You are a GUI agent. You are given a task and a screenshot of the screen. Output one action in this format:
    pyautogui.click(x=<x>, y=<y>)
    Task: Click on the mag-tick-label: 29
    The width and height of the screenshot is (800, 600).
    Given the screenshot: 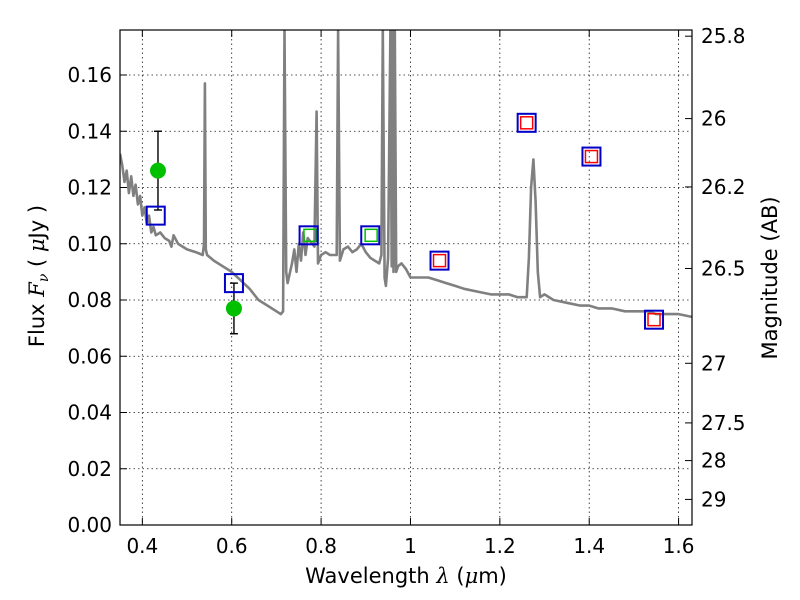 What is the action you would take?
    pyautogui.click(x=713, y=499)
    